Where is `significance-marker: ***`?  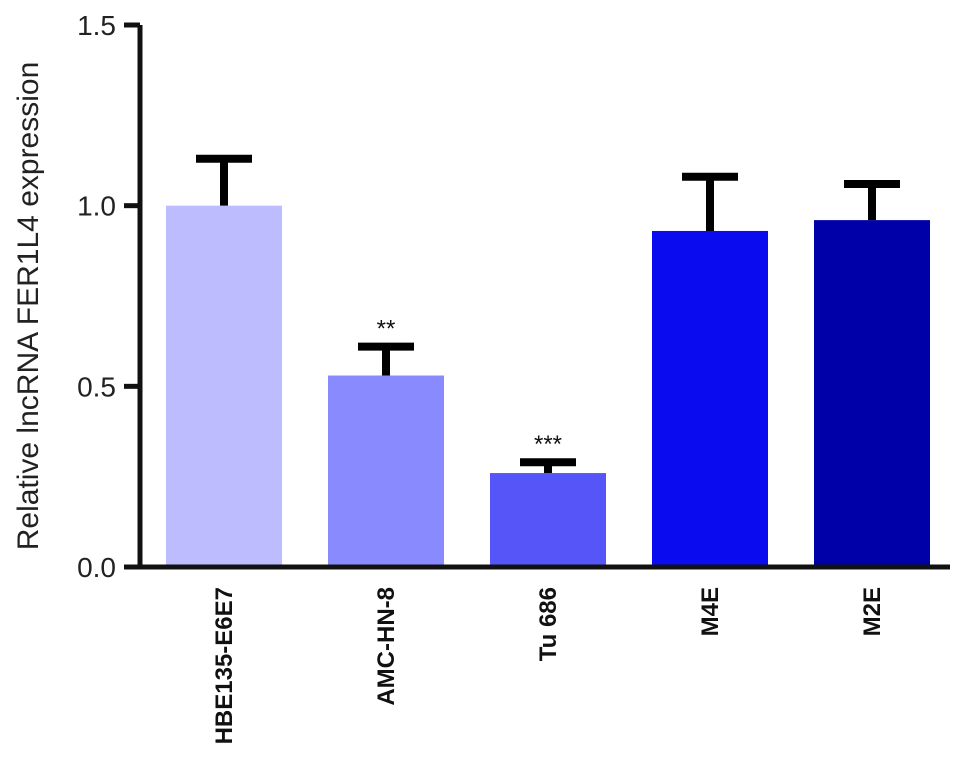 significance-marker: *** is located at coordinates (548, 444).